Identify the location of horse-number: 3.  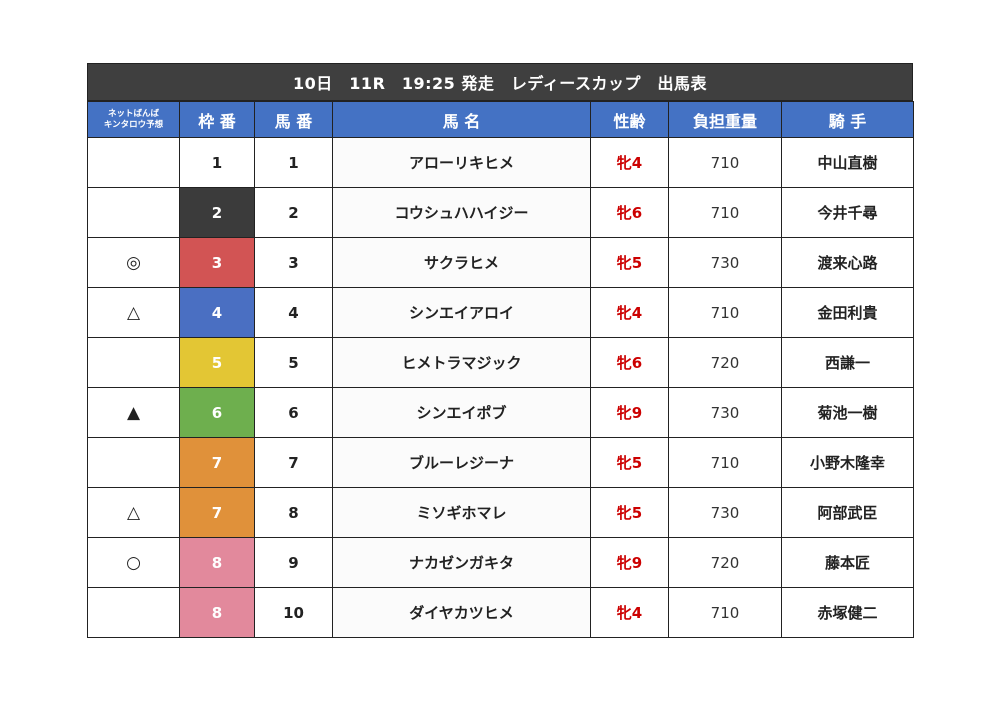
(293, 262).